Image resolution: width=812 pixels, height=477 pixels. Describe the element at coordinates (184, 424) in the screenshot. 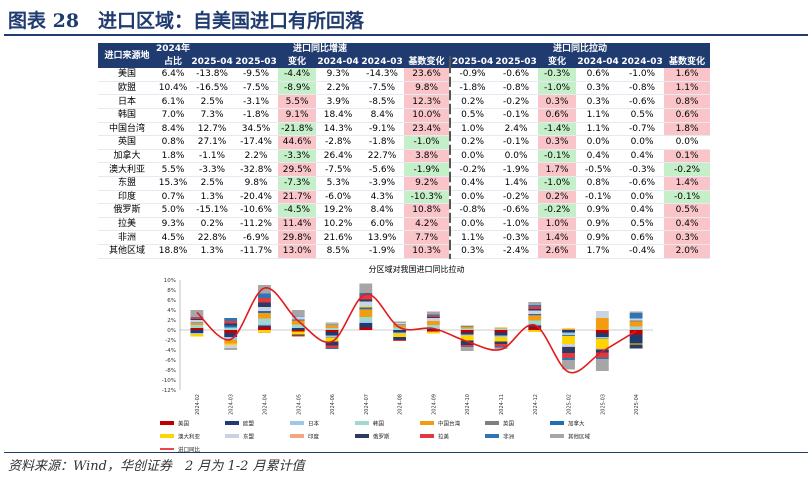

I see `legend-label: 美国` at that location.